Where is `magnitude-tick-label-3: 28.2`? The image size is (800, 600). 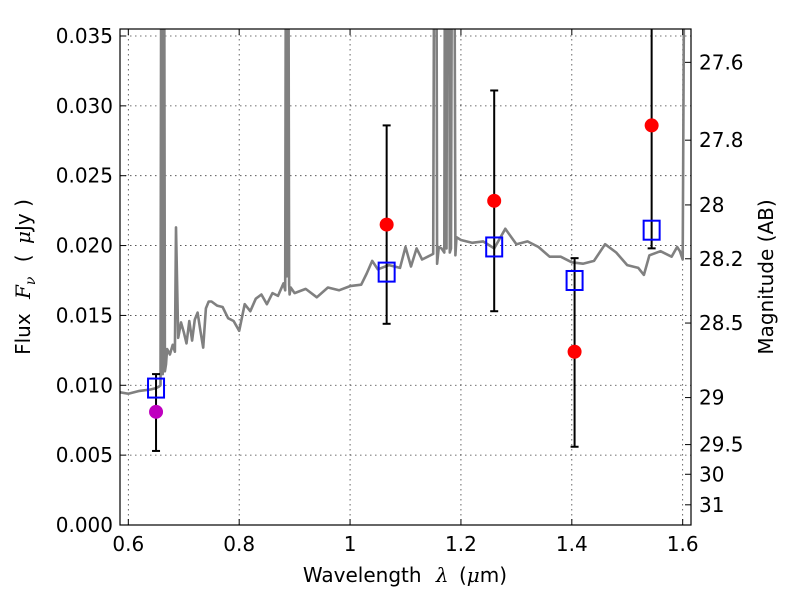
magnitude-tick-label-3: 28.2 is located at coordinates (721, 259).